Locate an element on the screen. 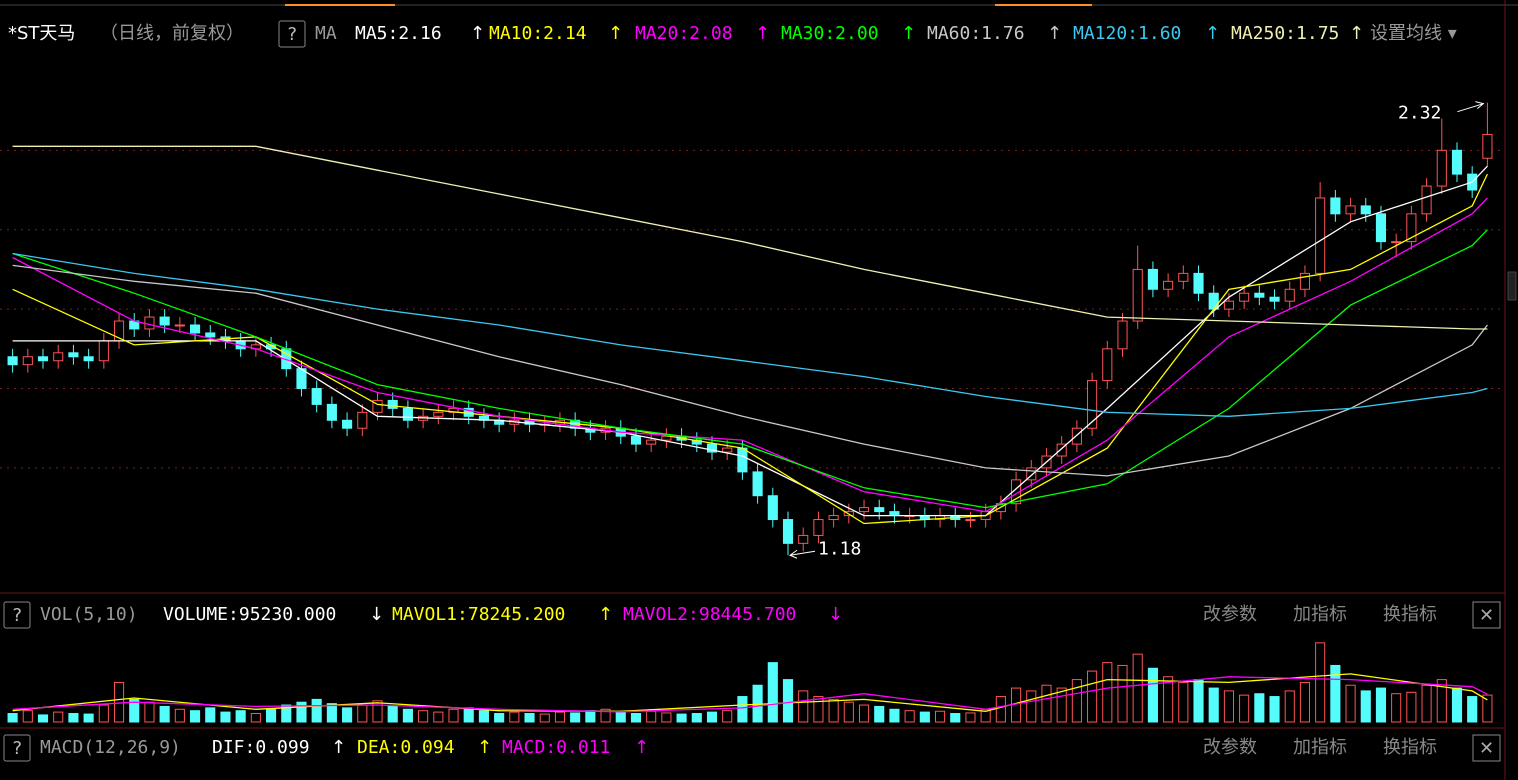 The image size is (1518, 780). subtitle: （日线，前复权） is located at coordinates (172, 33).